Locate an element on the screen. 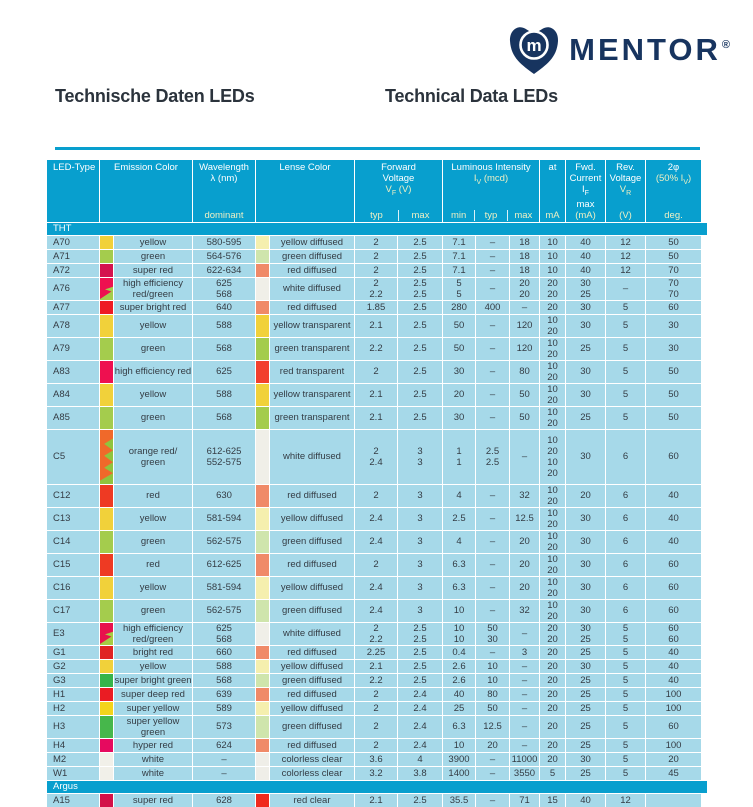 This screenshot has width=753, height=807. forward-voltage-typ-cell: 2.2 is located at coordinates (376, 348).